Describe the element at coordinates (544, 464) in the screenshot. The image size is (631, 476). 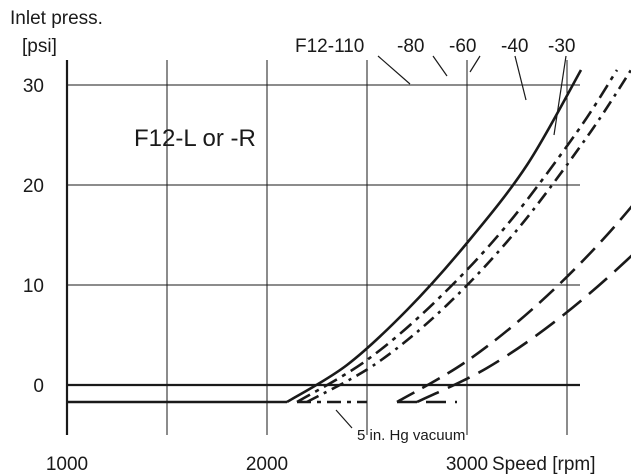
I see `x-axis-title: Speed [rpm]` at that location.